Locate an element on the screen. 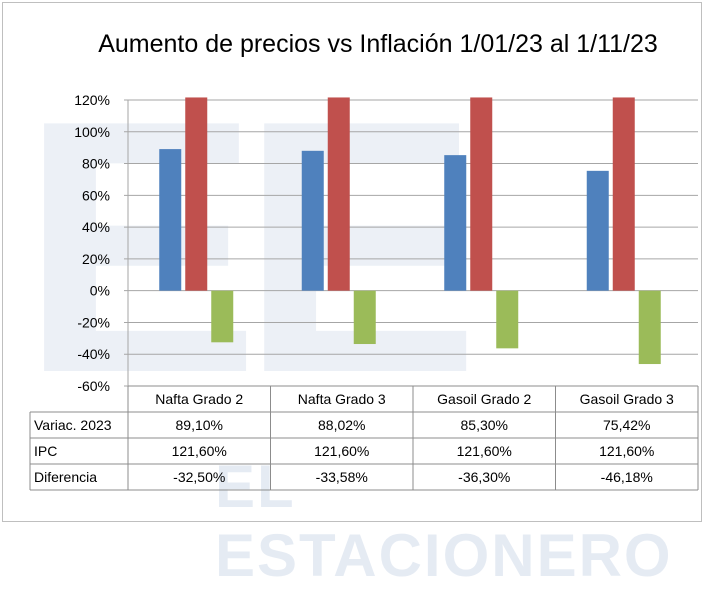  y-tick-label: 20% is located at coordinates (96, 259).